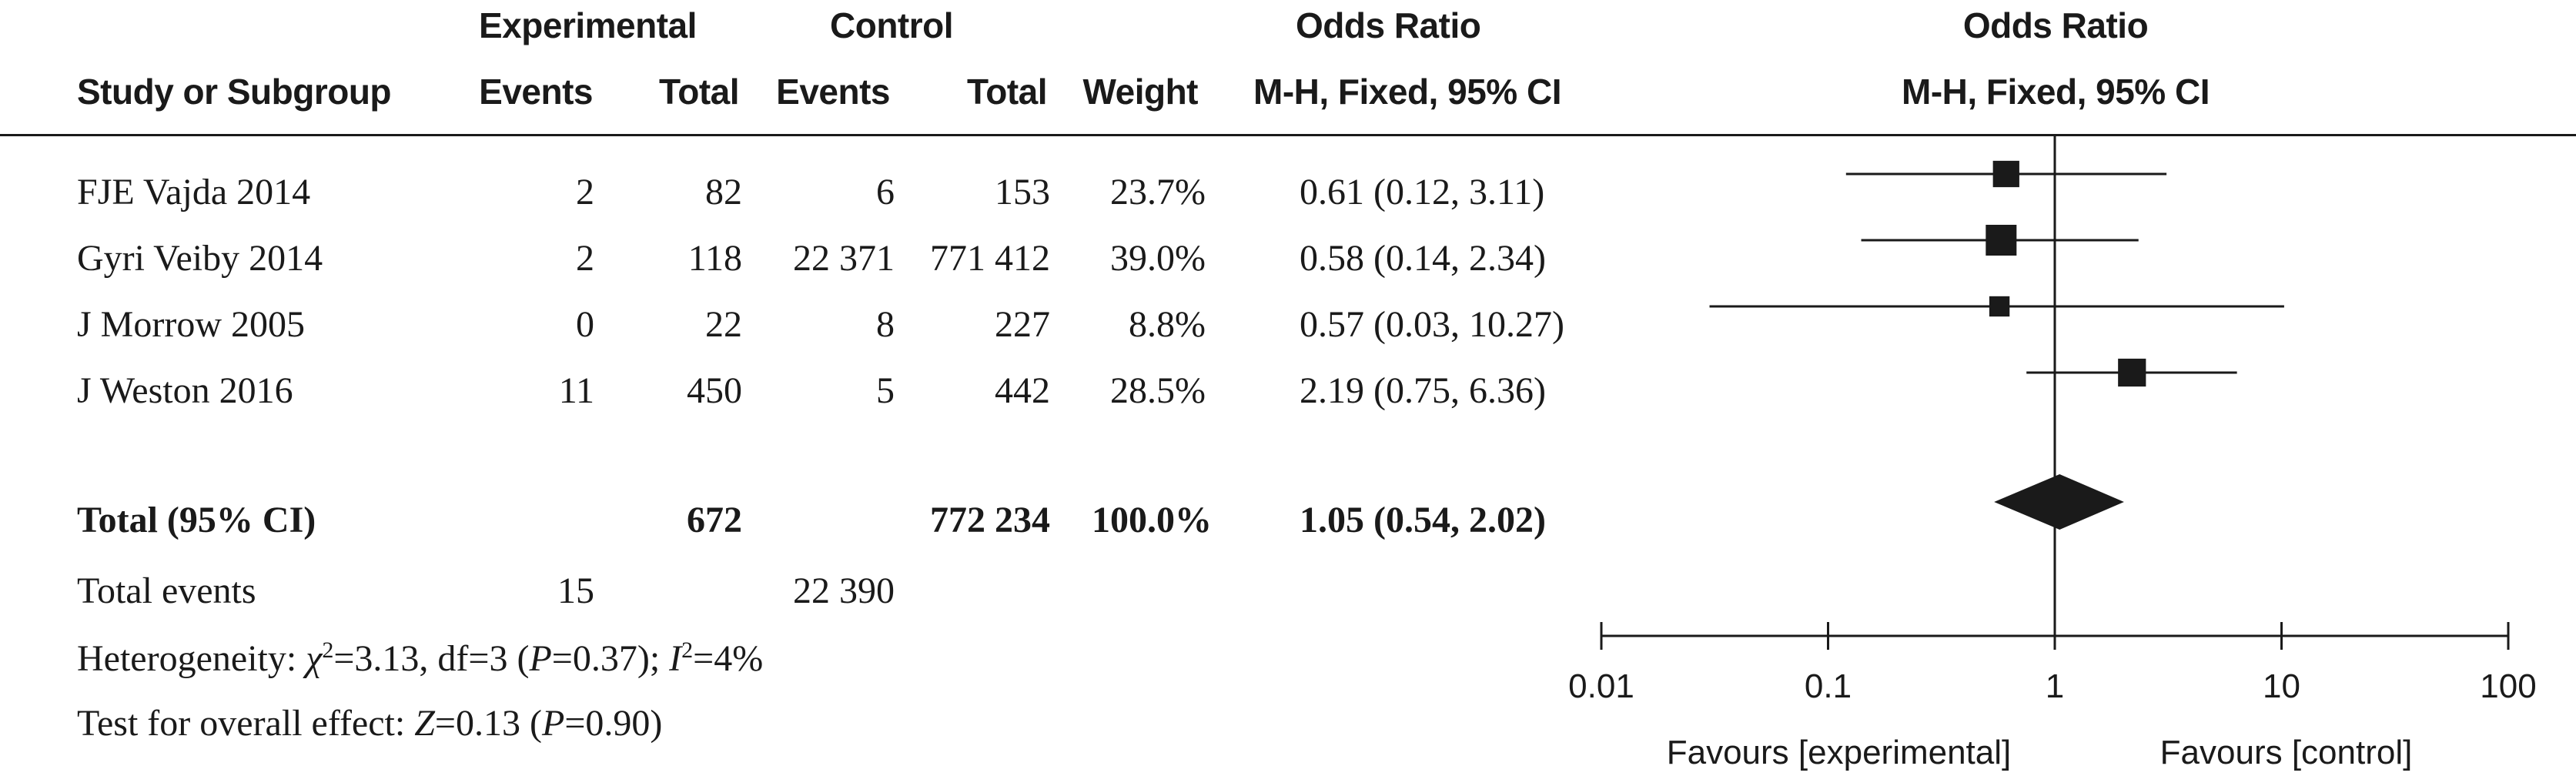 The image size is (2576, 776). I want to click on total-label: Total (95% CI), so click(197, 520).